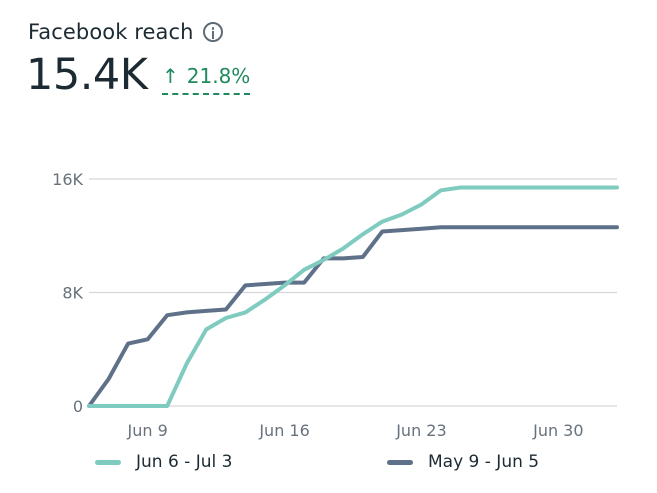 This screenshot has width=657, height=493. Describe the element at coordinates (218, 76) in the screenshot. I see `change-percent: 21.8%` at that location.